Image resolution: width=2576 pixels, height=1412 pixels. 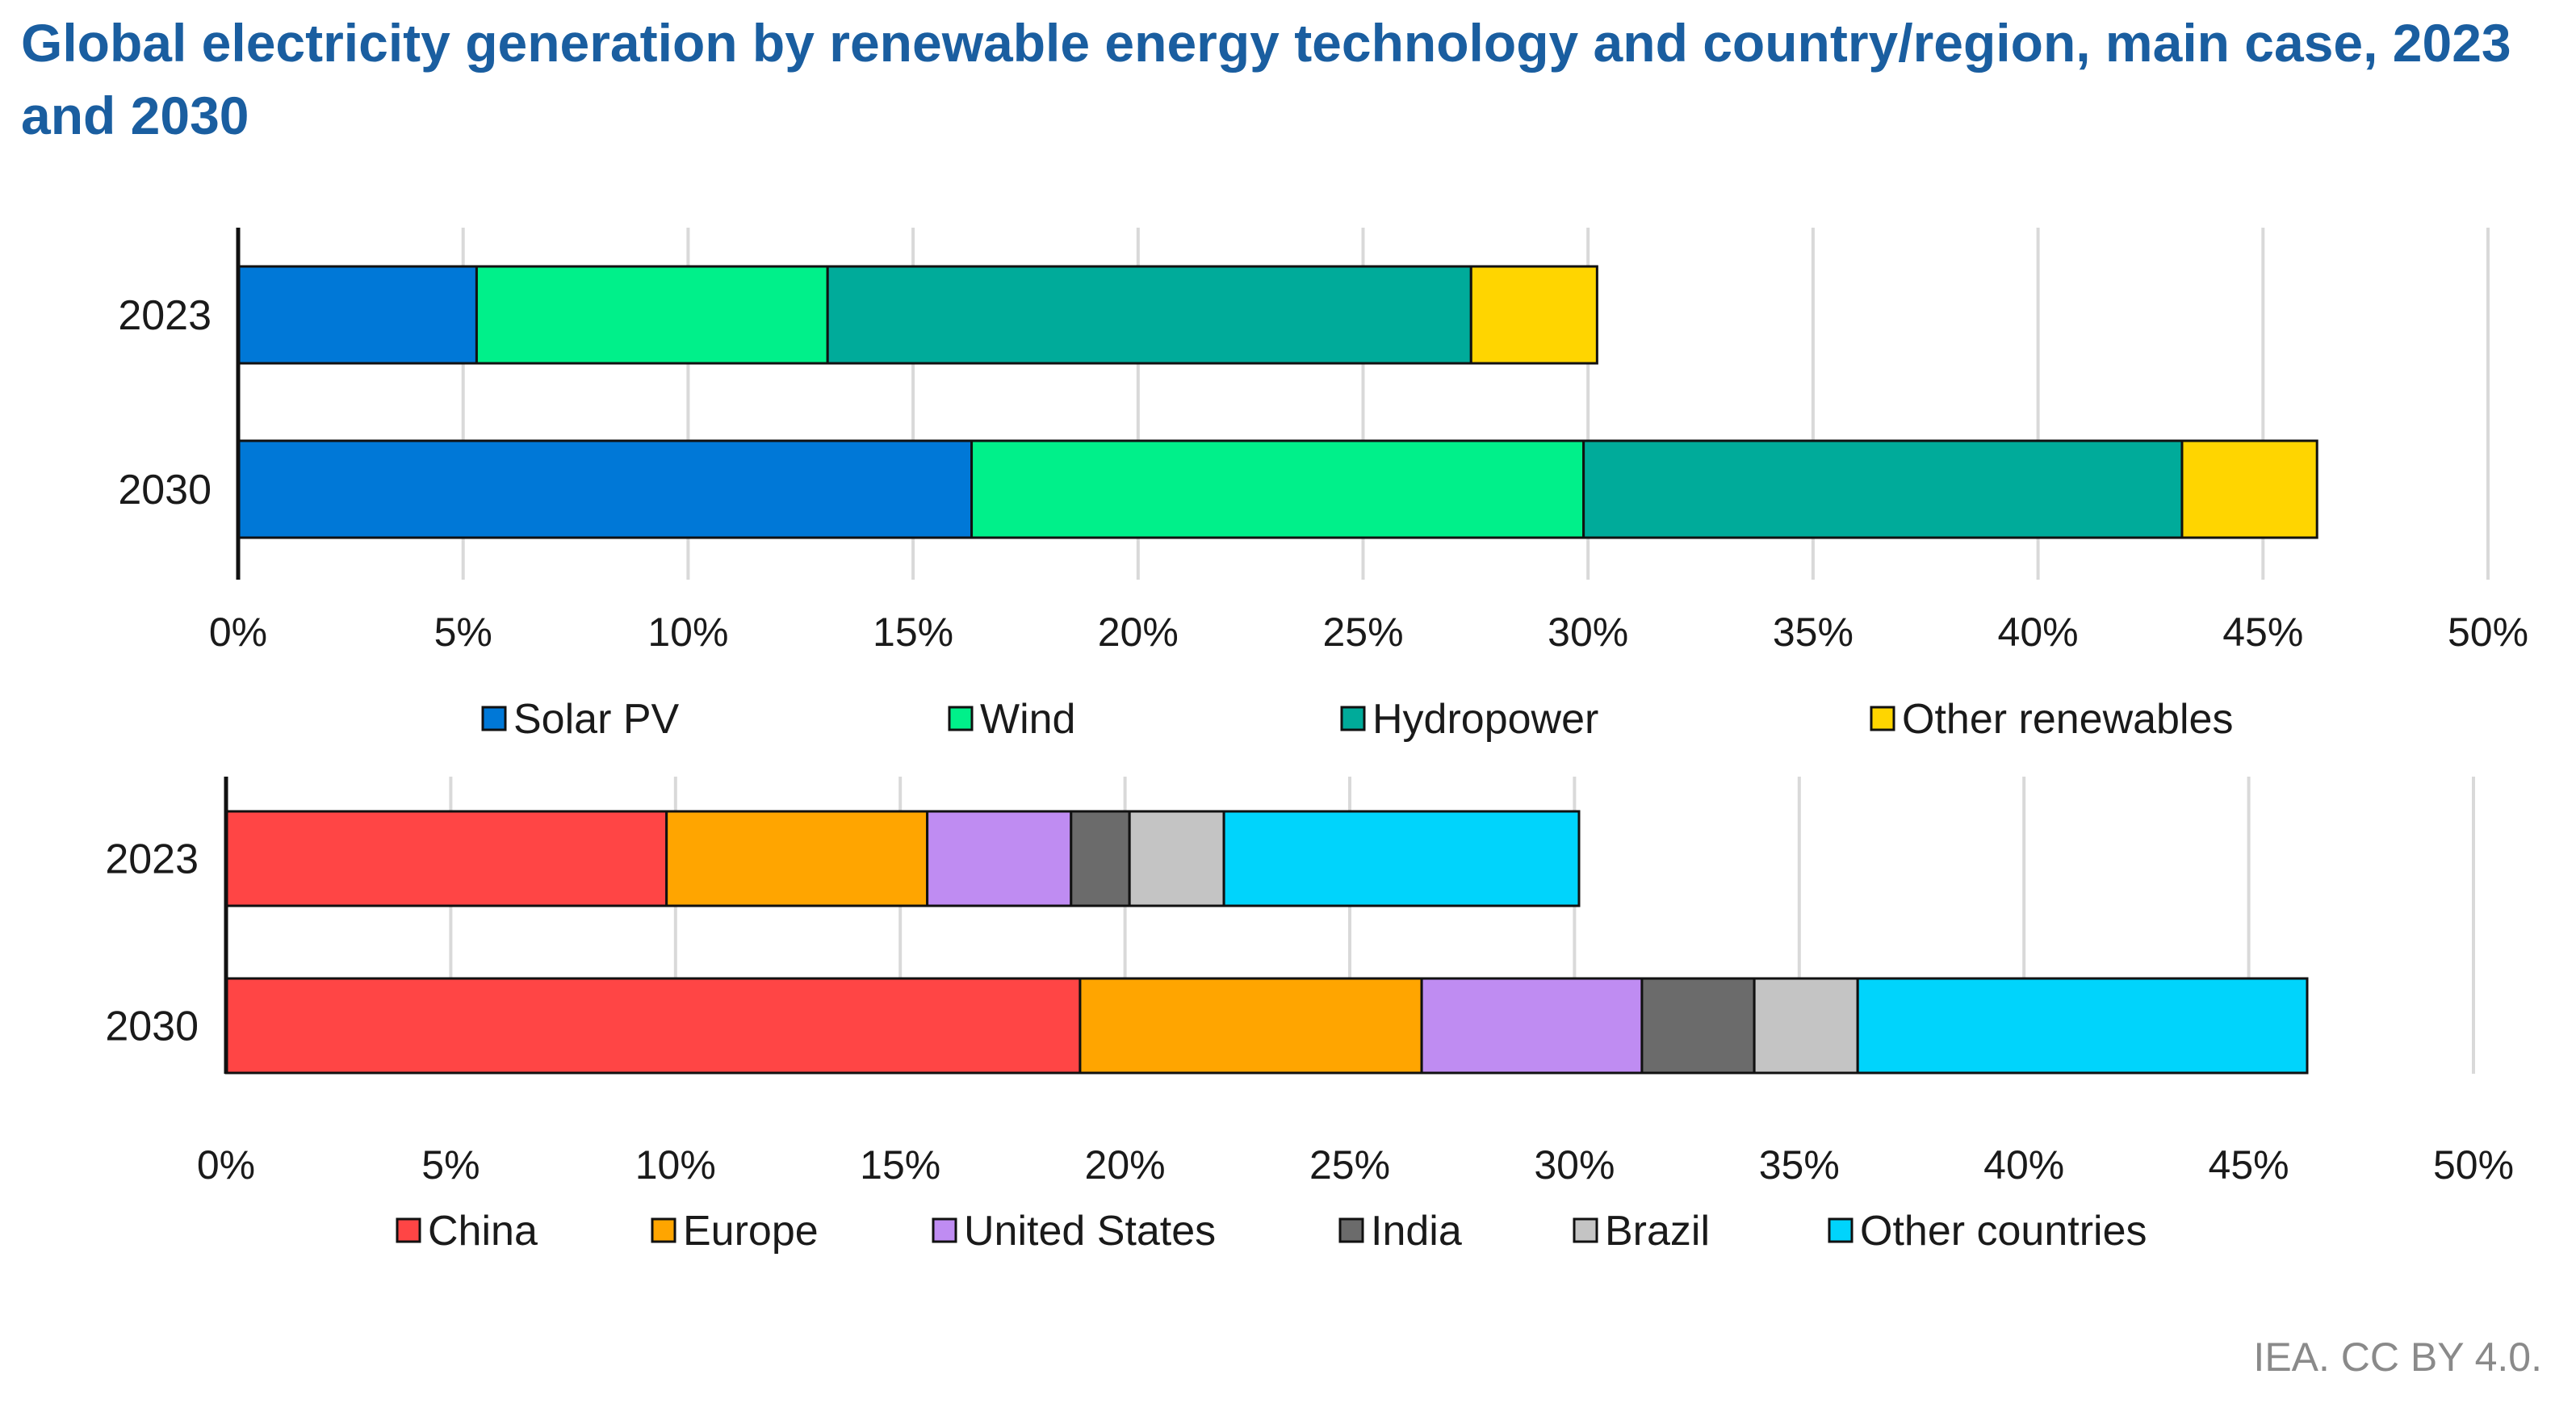 I want to click on bar-wind-2030, so click(x=1277, y=489).